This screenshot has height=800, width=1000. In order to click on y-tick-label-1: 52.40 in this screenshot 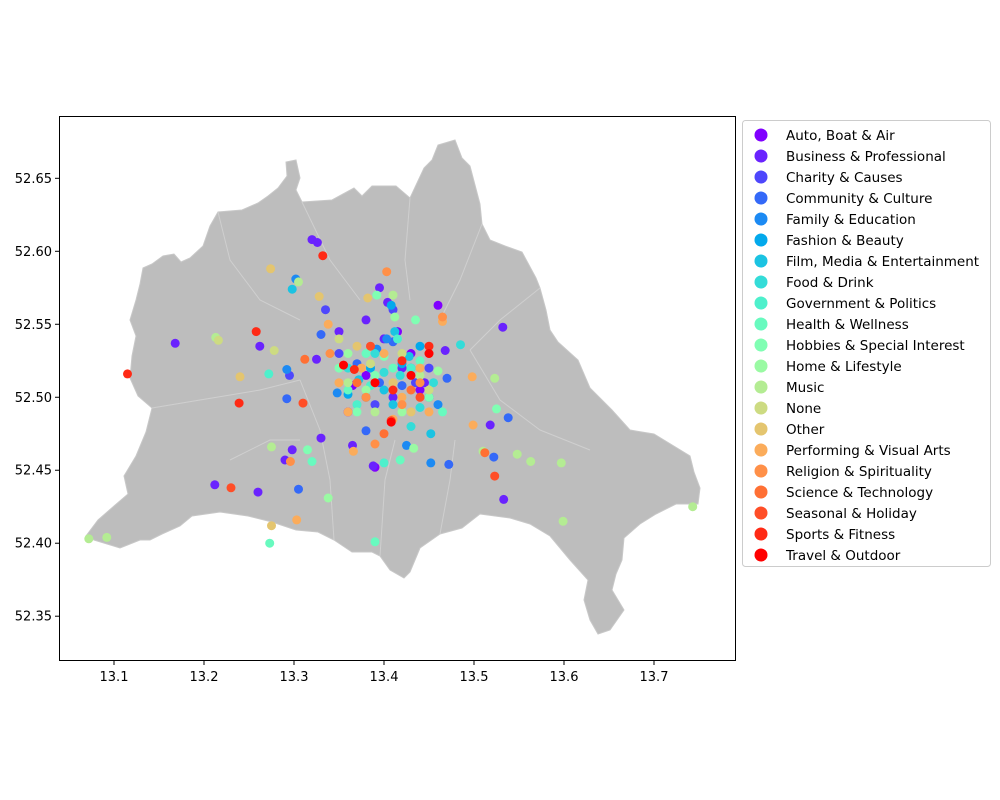, I will do `click(33, 544)`.